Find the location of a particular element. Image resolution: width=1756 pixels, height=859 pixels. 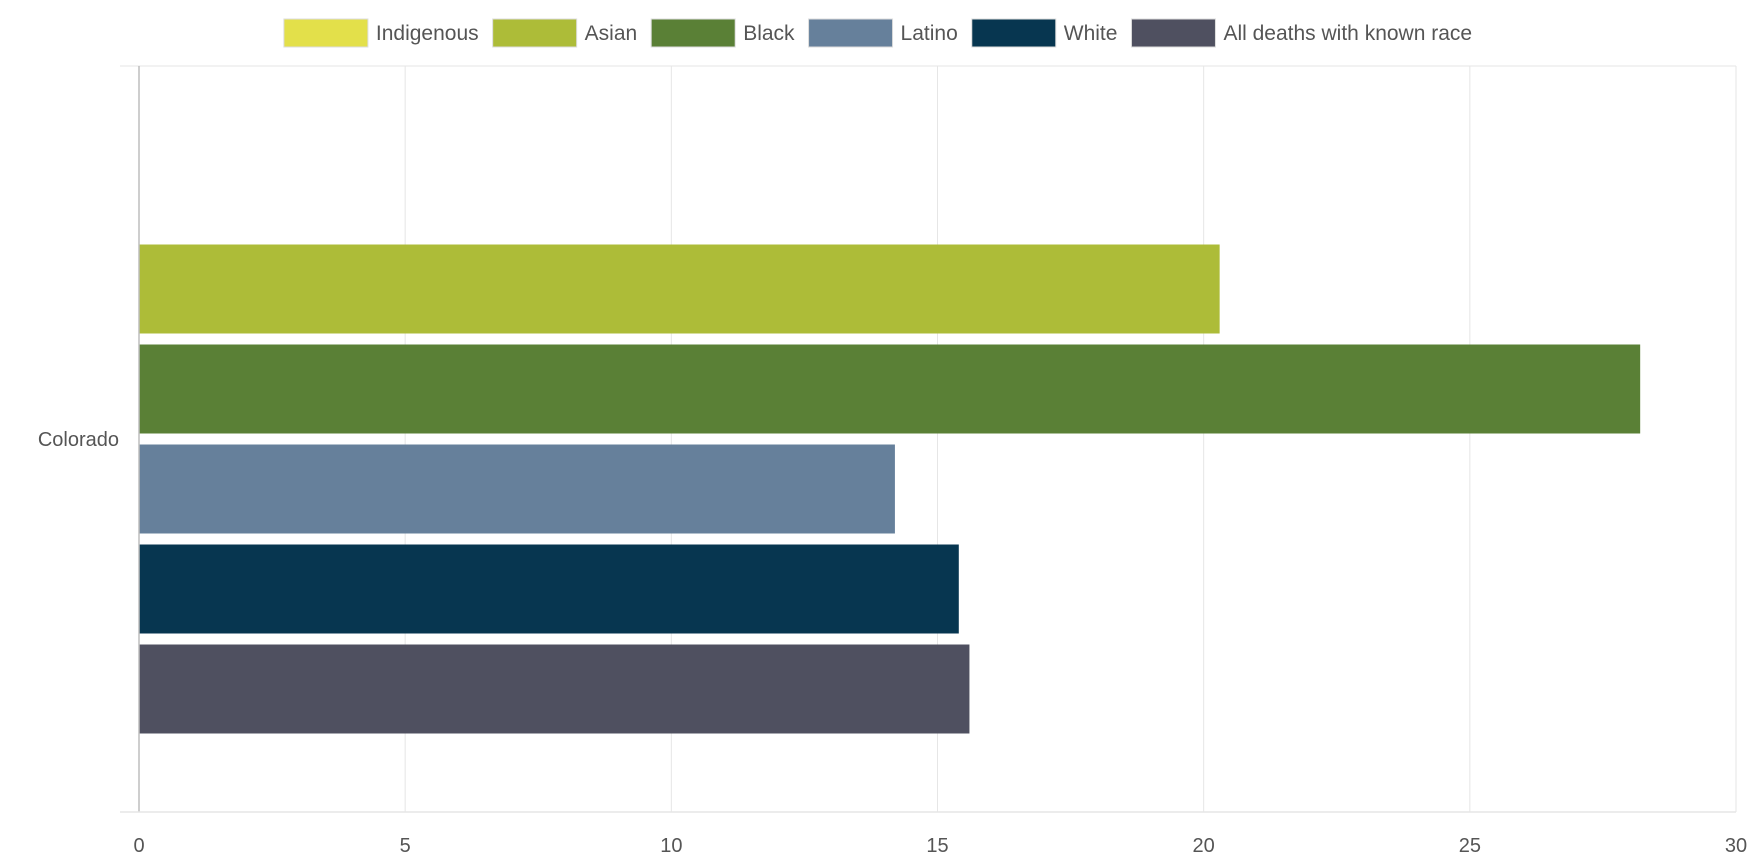

category-label: Colorado is located at coordinates (78, 440).